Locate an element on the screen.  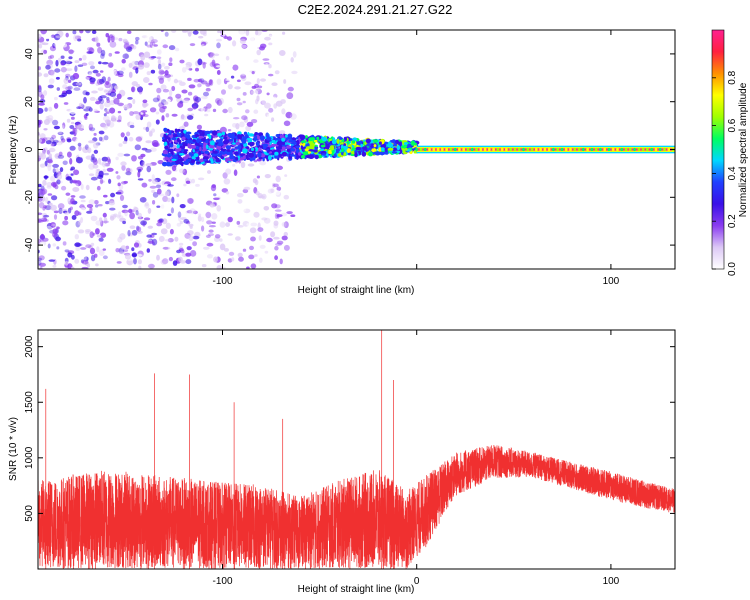
colorbar-tick-label: 0.2 is located at coordinates (732, 221).